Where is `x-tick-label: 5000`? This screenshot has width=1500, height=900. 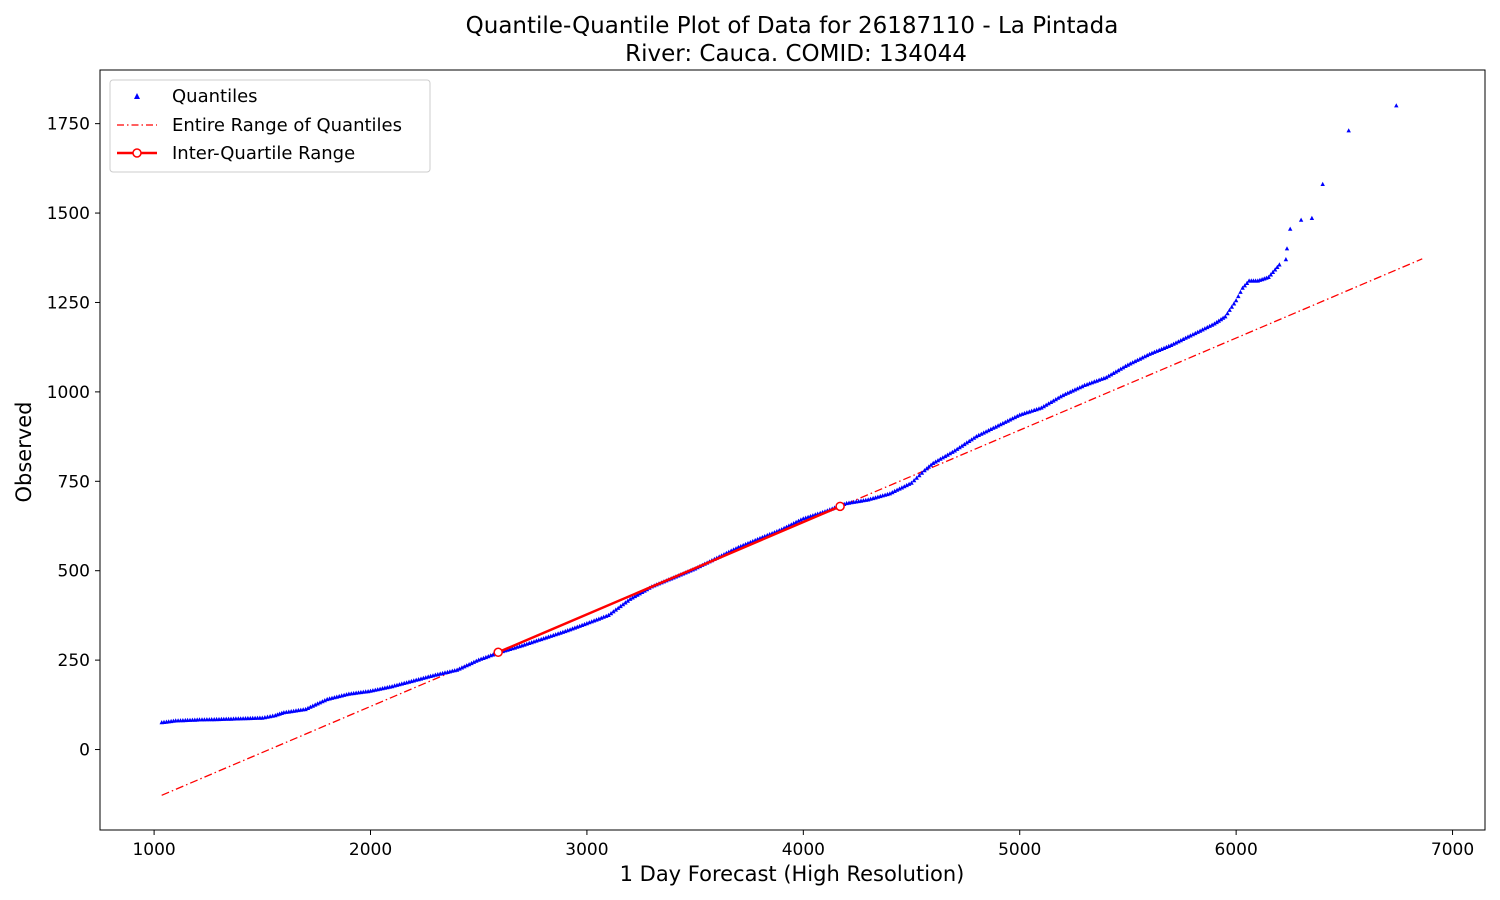
x-tick-label: 5000 is located at coordinates (1019, 850).